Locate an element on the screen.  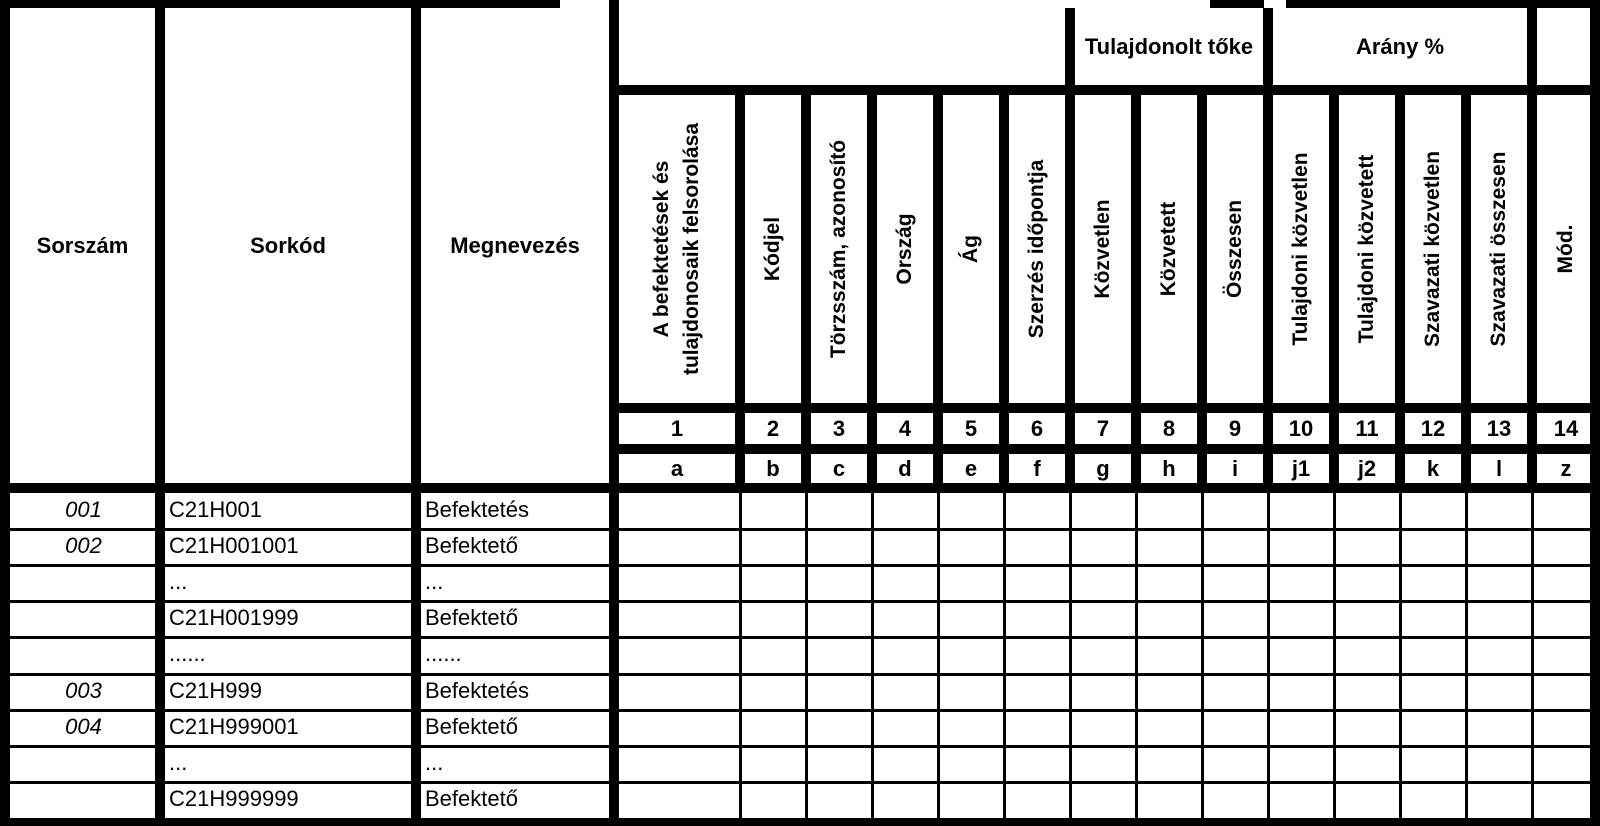
column-code-9: i is located at coordinates (1235, 468).